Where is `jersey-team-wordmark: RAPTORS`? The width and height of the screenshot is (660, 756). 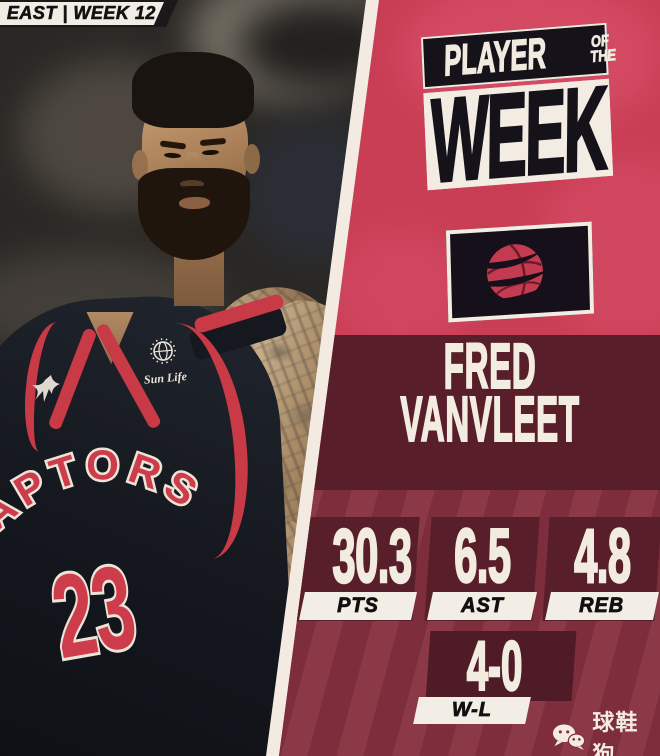 jersey-team-wordmark: RAPTORS is located at coordinates (103, 503).